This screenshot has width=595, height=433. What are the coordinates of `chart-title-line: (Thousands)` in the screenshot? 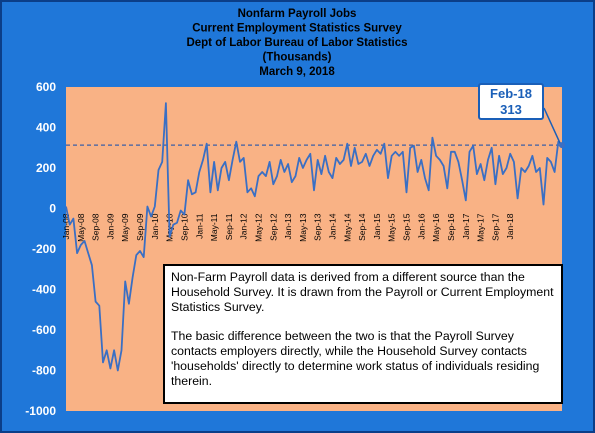 It's located at (297, 58).